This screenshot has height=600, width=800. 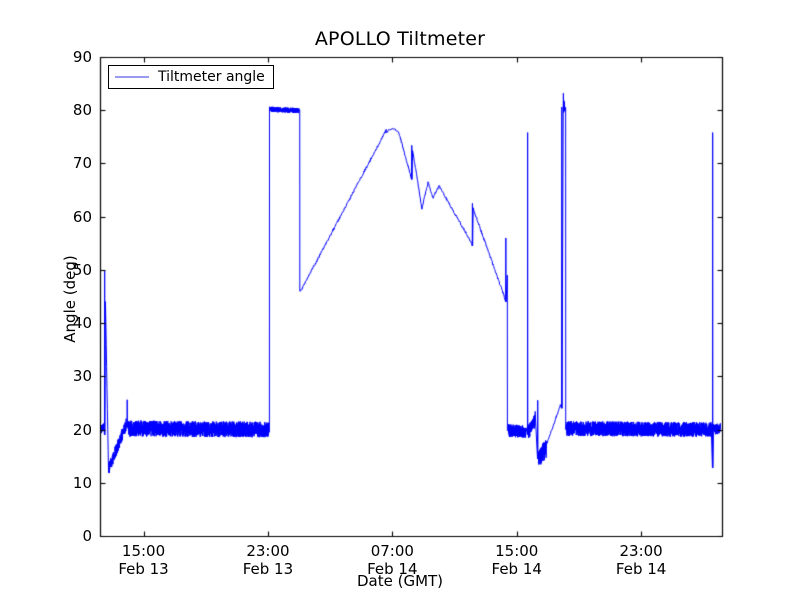 What do you see at coordinates (87, 536) in the screenshot?
I see `y-tick-label: 0` at bounding box center [87, 536].